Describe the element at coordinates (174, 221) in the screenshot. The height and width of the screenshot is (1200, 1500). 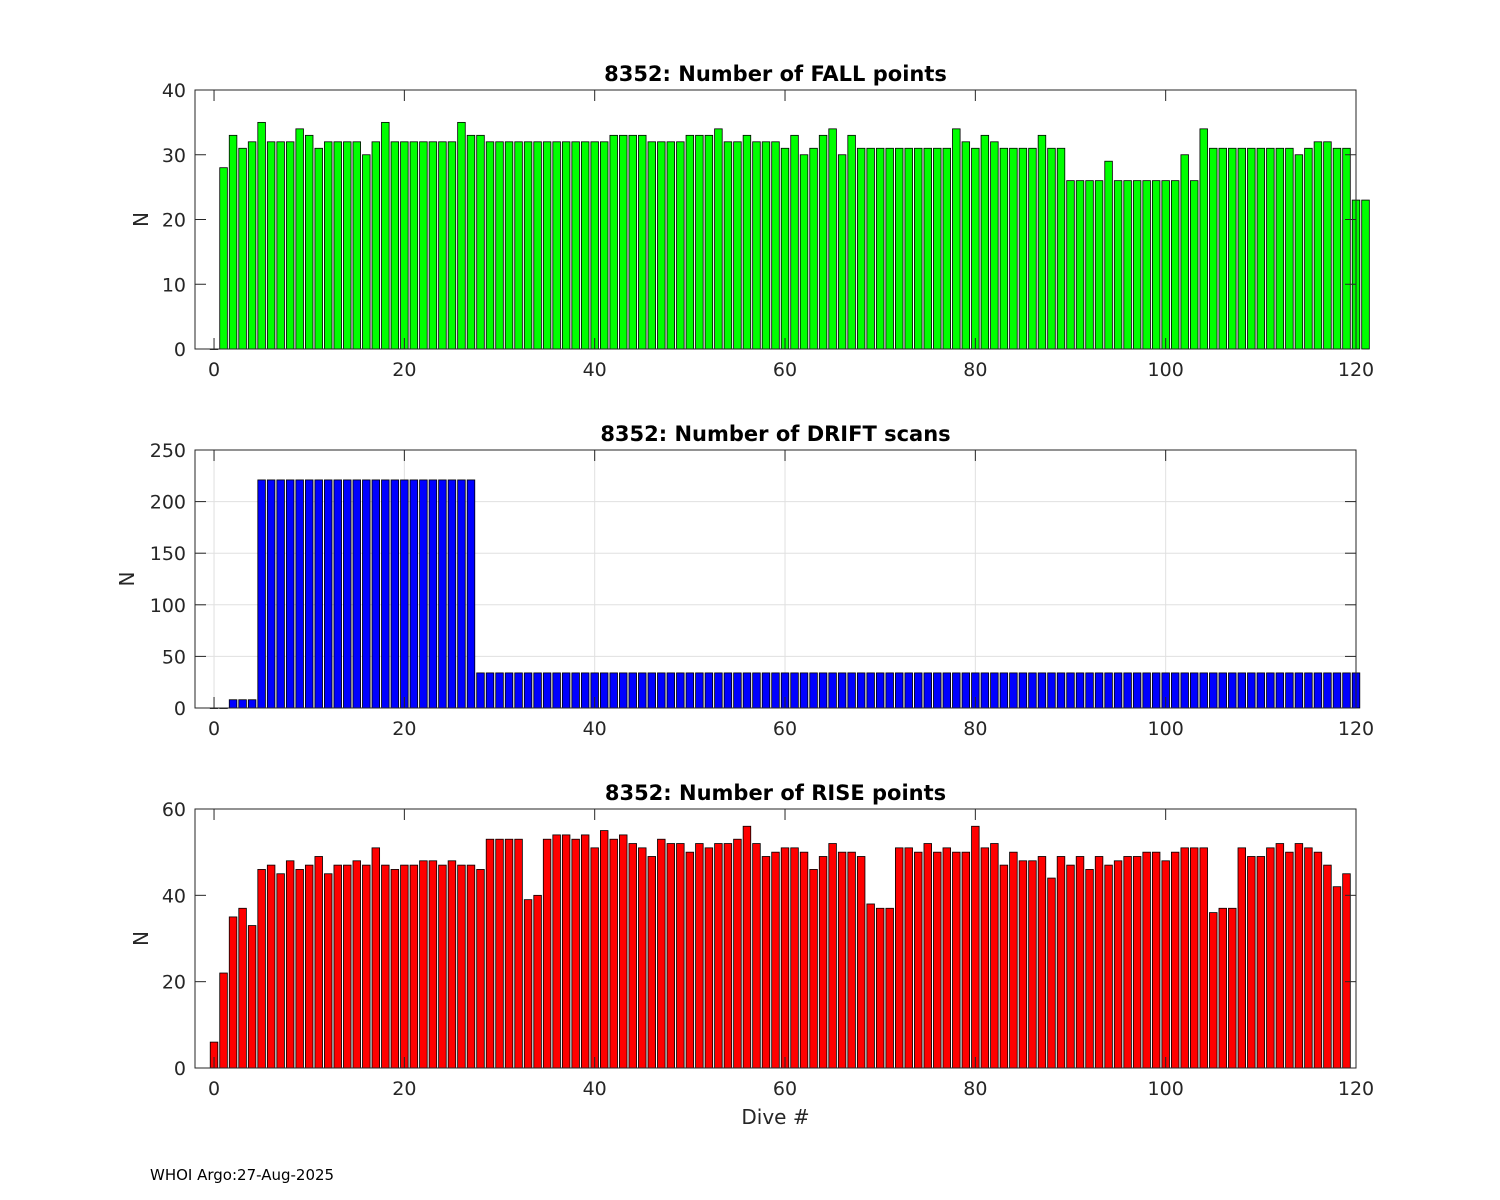
I see `y-tick-label: 20` at that location.